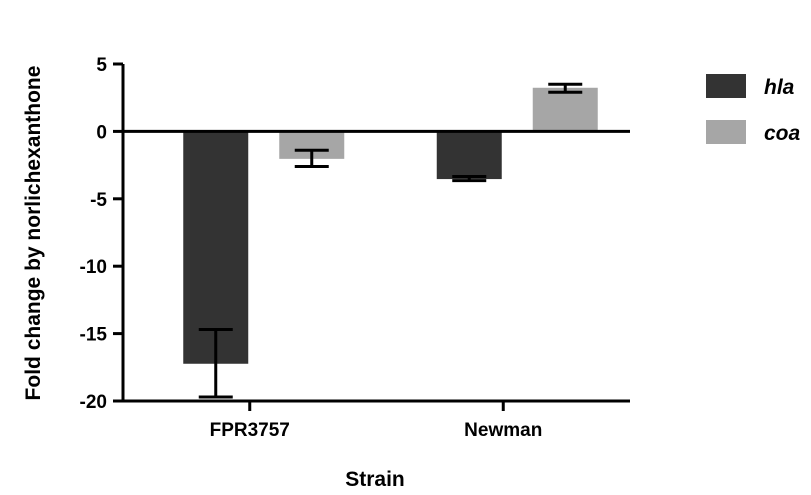  What do you see at coordinates (33, 233) in the screenshot?
I see `y-axis-title: Fold change by norlichexanthone` at bounding box center [33, 233].